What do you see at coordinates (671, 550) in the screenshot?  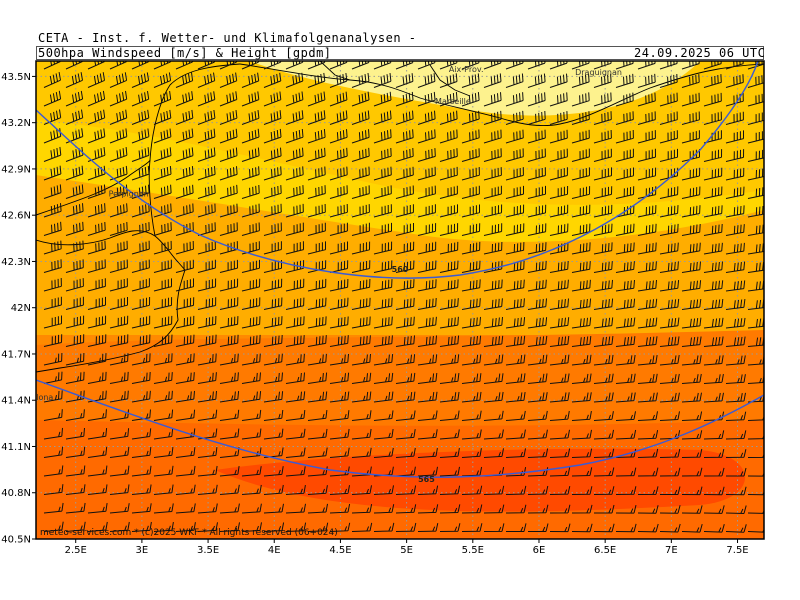 I see `x-tick-label: 7E` at bounding box center [671, 550].